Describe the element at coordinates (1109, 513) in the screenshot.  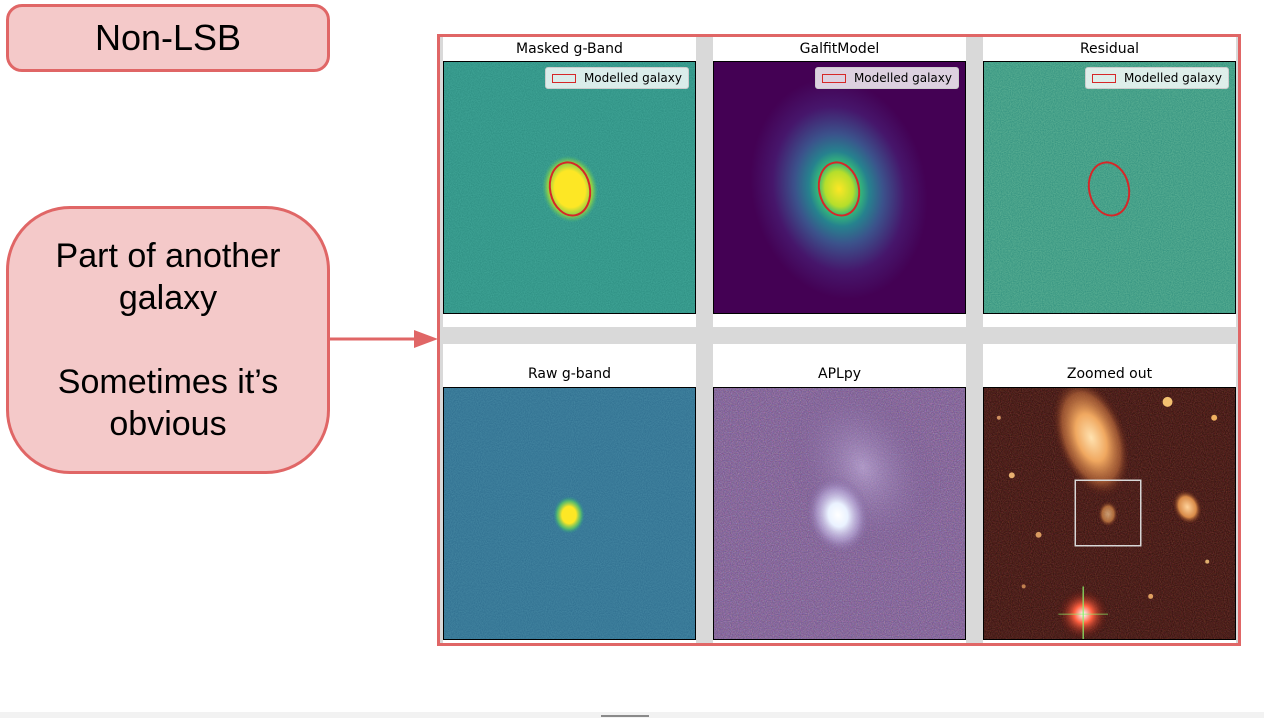
I see `zoomed-out-image` at that location.